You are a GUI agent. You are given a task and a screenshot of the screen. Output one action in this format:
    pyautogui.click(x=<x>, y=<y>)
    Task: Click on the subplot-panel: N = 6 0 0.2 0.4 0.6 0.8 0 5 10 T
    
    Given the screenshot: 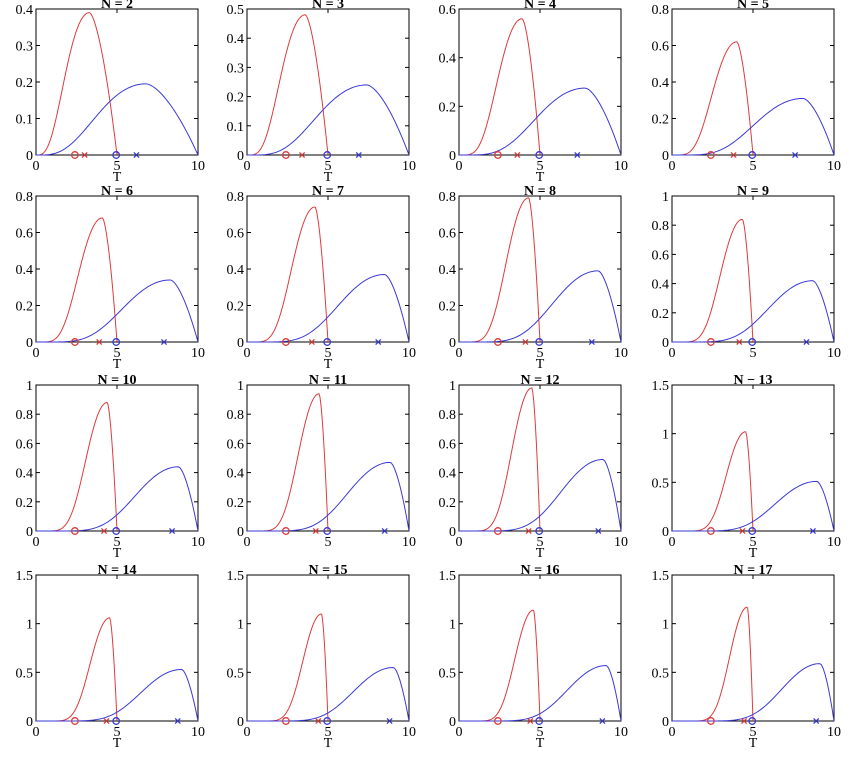 What is the action you would take?
    pyautogui.click(x=111, y=278)
    